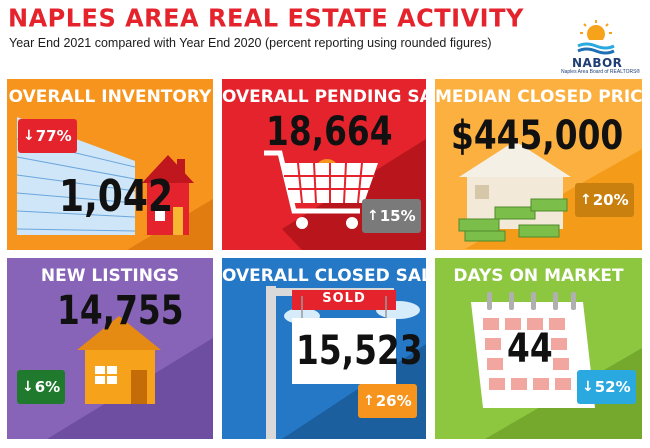 Image resolution: width=650 pixels, height=448 pixels. I want to click on tile-median-closed-price: MEDIAN CLOSED PRICE $445,000 ↑ 20%, so click(538, 164).